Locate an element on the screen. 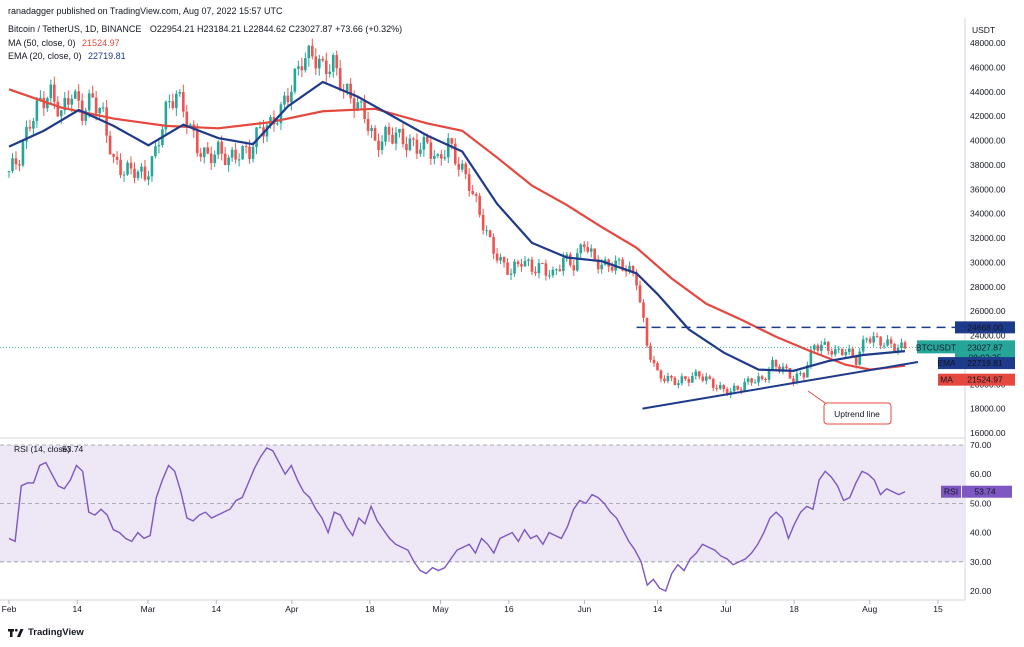 Image resolution: width=1024 pixels, height=647 pixels. price-tick-label: 38000.00 is located at coordinates (988, 165).